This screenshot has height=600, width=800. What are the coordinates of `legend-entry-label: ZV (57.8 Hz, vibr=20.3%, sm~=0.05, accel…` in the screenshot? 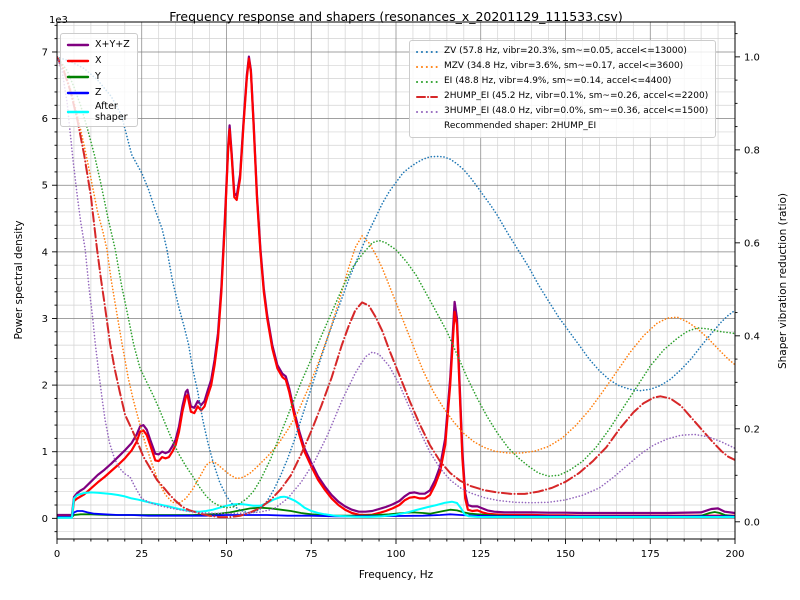 It's located at (565, 51).